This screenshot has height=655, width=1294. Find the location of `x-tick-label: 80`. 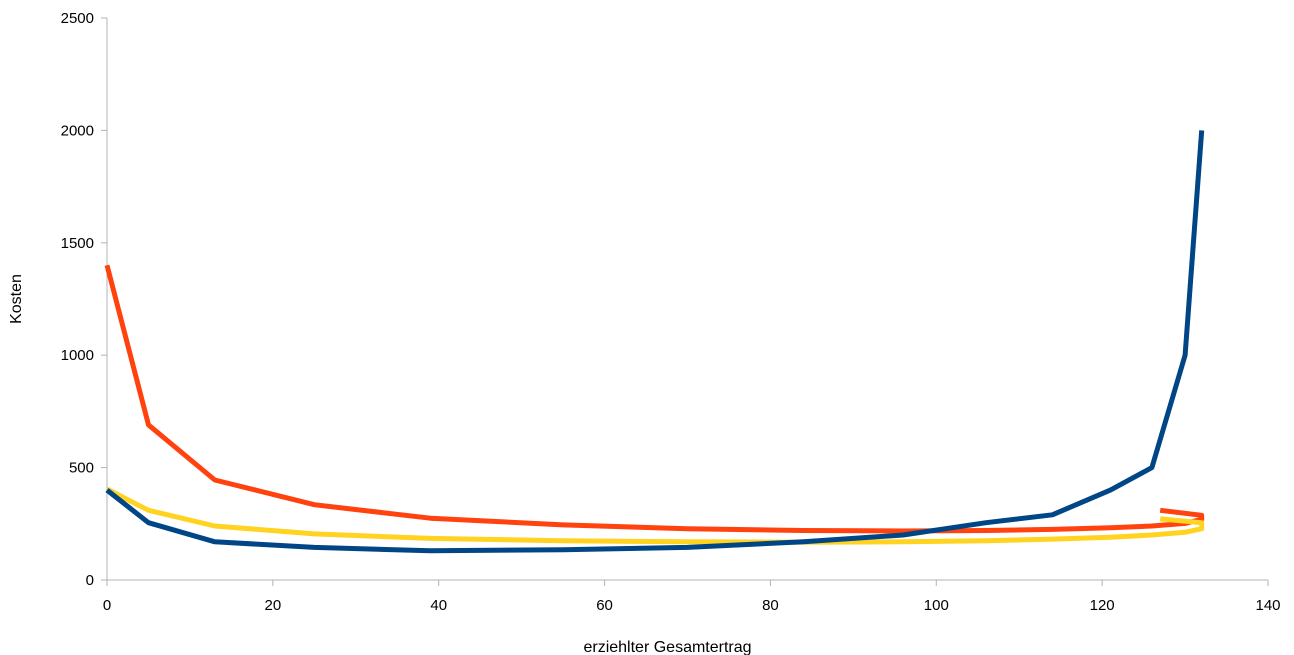

x-tick-label: 80 is located at coordinates (770, 605).